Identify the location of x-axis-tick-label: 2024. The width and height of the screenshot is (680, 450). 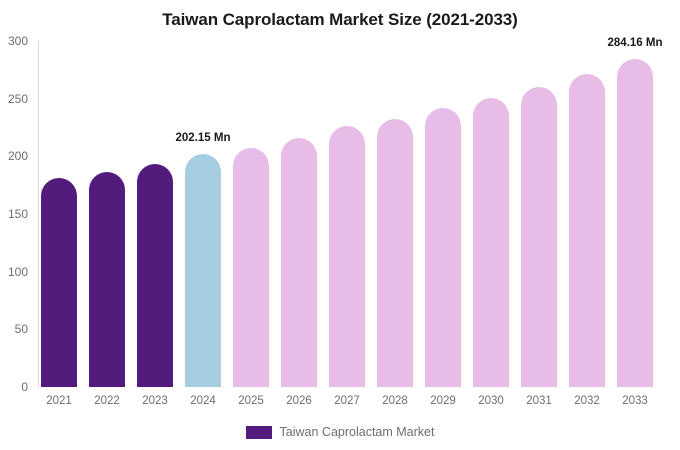
(203, 401).